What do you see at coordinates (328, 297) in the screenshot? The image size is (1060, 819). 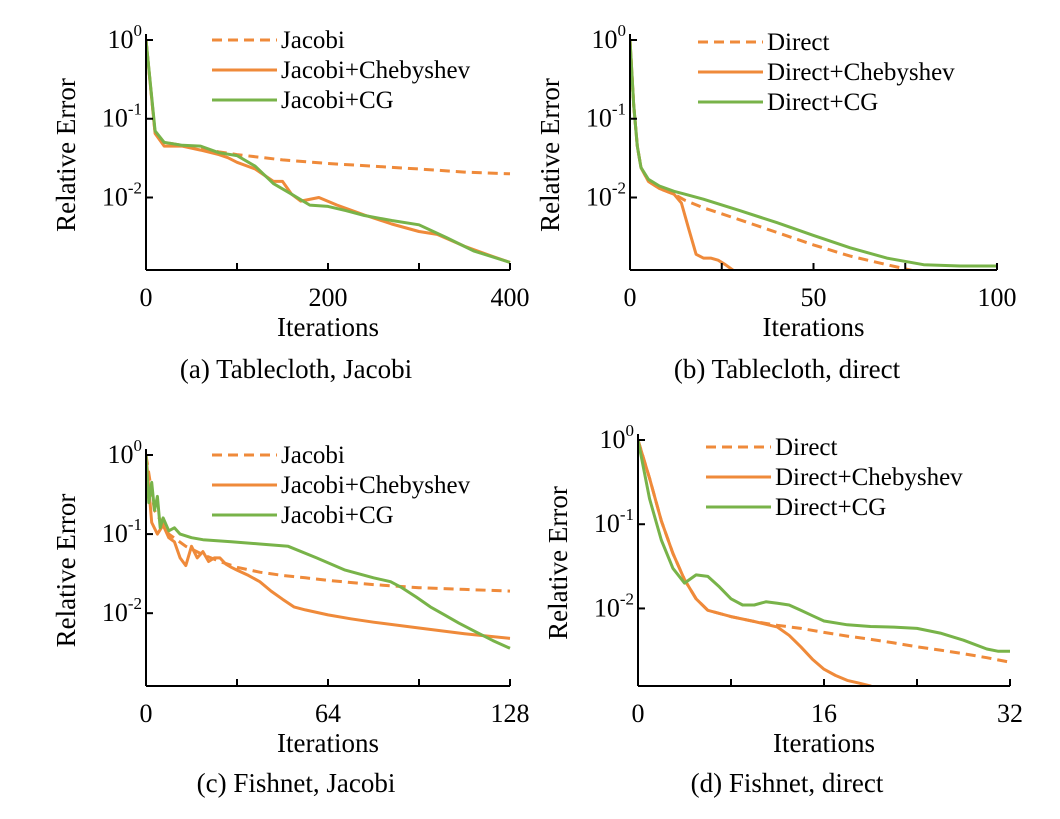 I see `x-tick-label: 200` at bounding box center [328, 297].